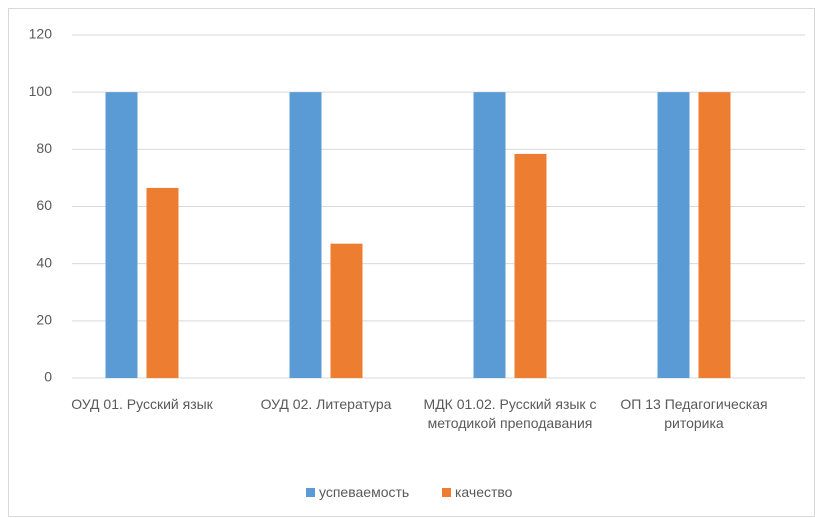  I want to click on y-tick-label: 100, so click(41, 91).